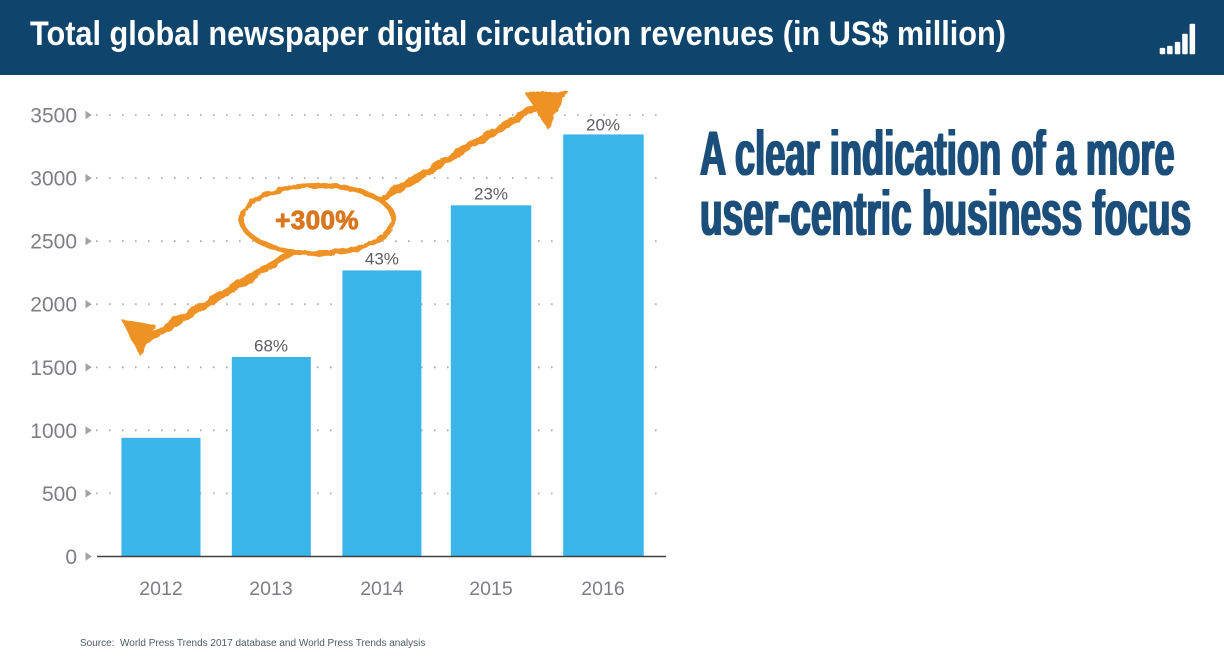 This screenshot has width=1224, height=670. I want to click on svg-text: 500, so click(59, 494).